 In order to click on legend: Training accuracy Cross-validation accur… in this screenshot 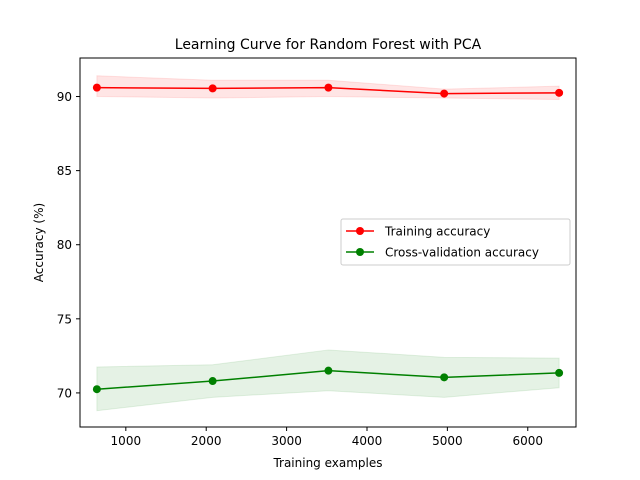, I will do `click(455, 242)`.